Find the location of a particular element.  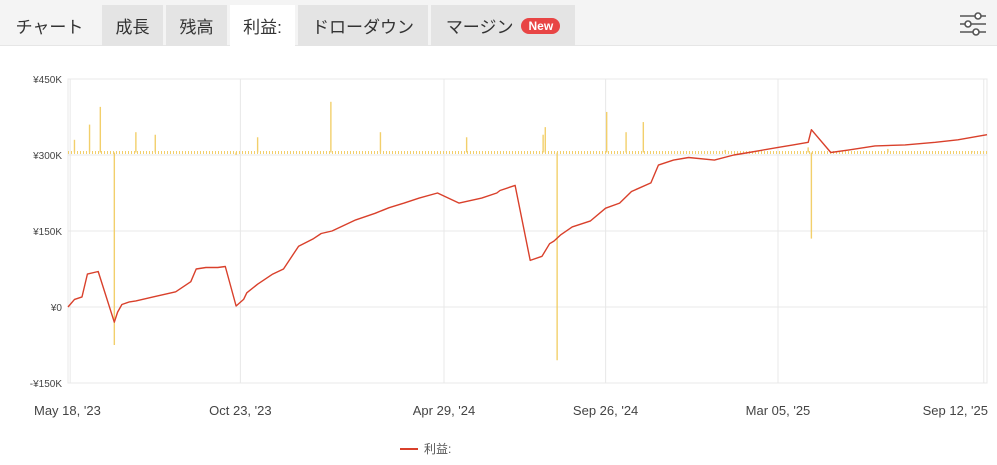

x-tick-label: Sep 26, '24 is located at coordinates (605, 410).